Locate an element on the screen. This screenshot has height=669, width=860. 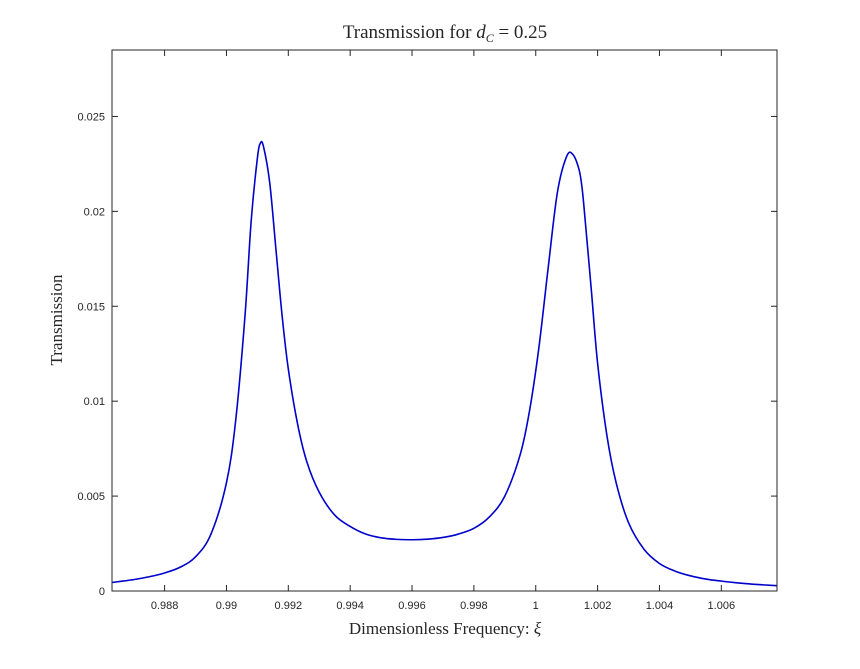
x-tick-label: 0.992 is located at coordinates (289, 606).